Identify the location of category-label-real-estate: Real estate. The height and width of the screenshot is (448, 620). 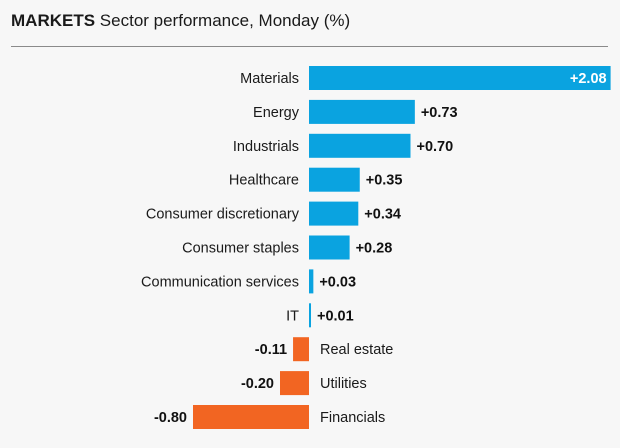
(356, 350).